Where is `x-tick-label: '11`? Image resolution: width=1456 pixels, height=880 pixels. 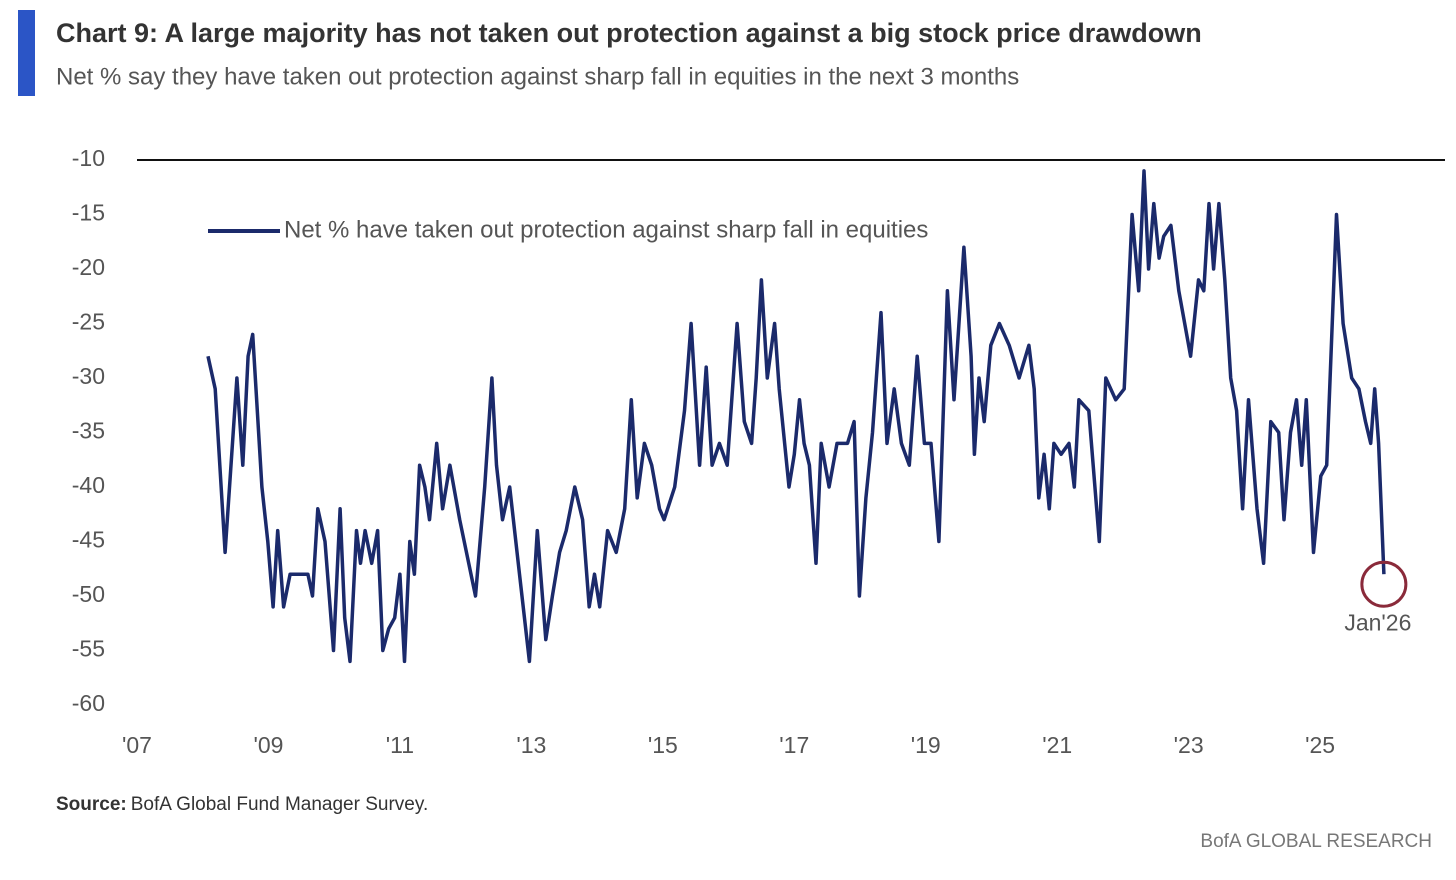 x-tick-label: '11 is located at coordinates (400, 745).